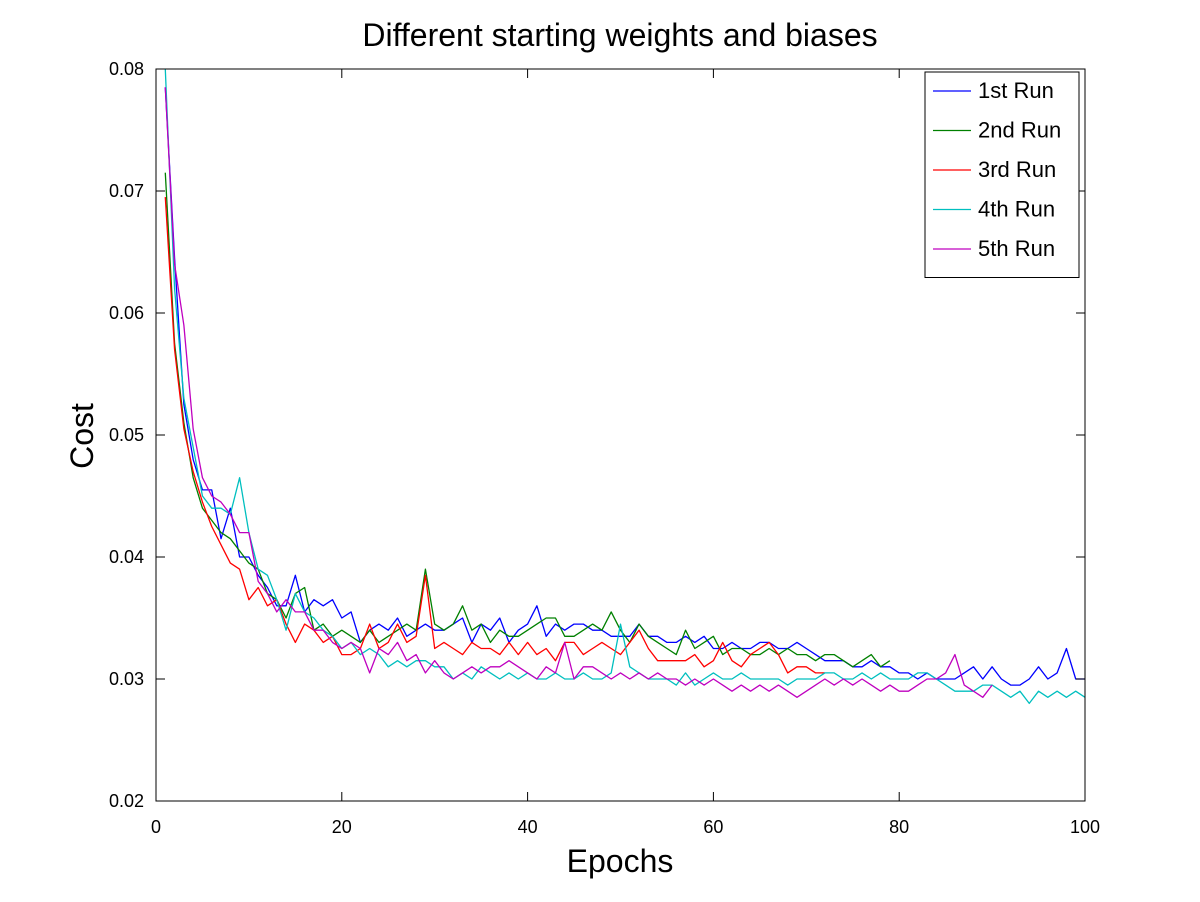 The height and width of the screenshot is (902, 1200). What do you see at coordinates (1016, 90) in the screenshot?
I see `legend-label-run-1: 1st Run` at bounding box center [1016, 90].